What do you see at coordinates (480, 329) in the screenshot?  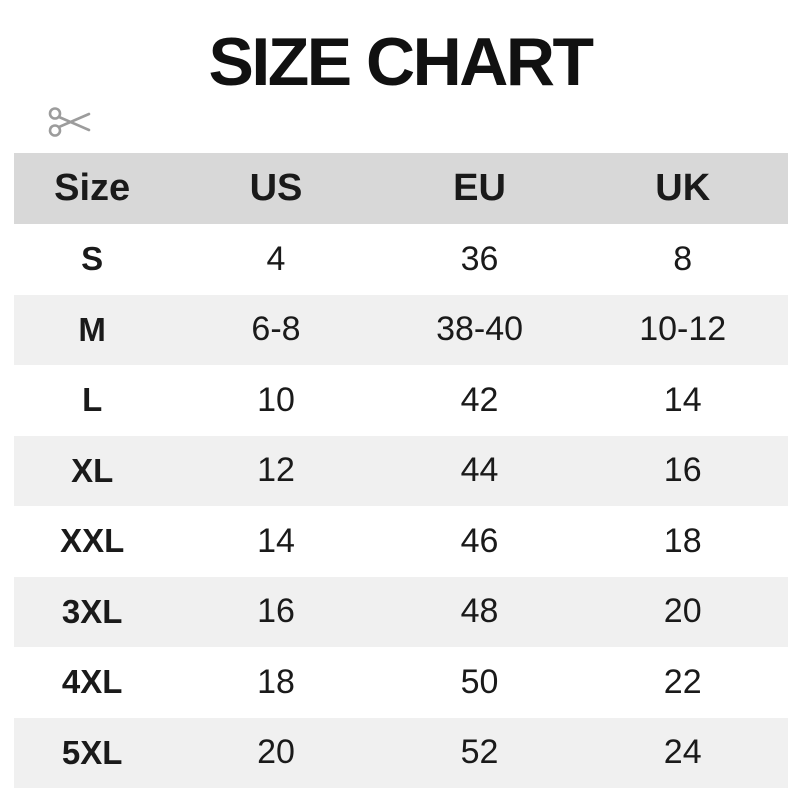 I see `value-cell: 38-40` at bounding box center [480, 329].